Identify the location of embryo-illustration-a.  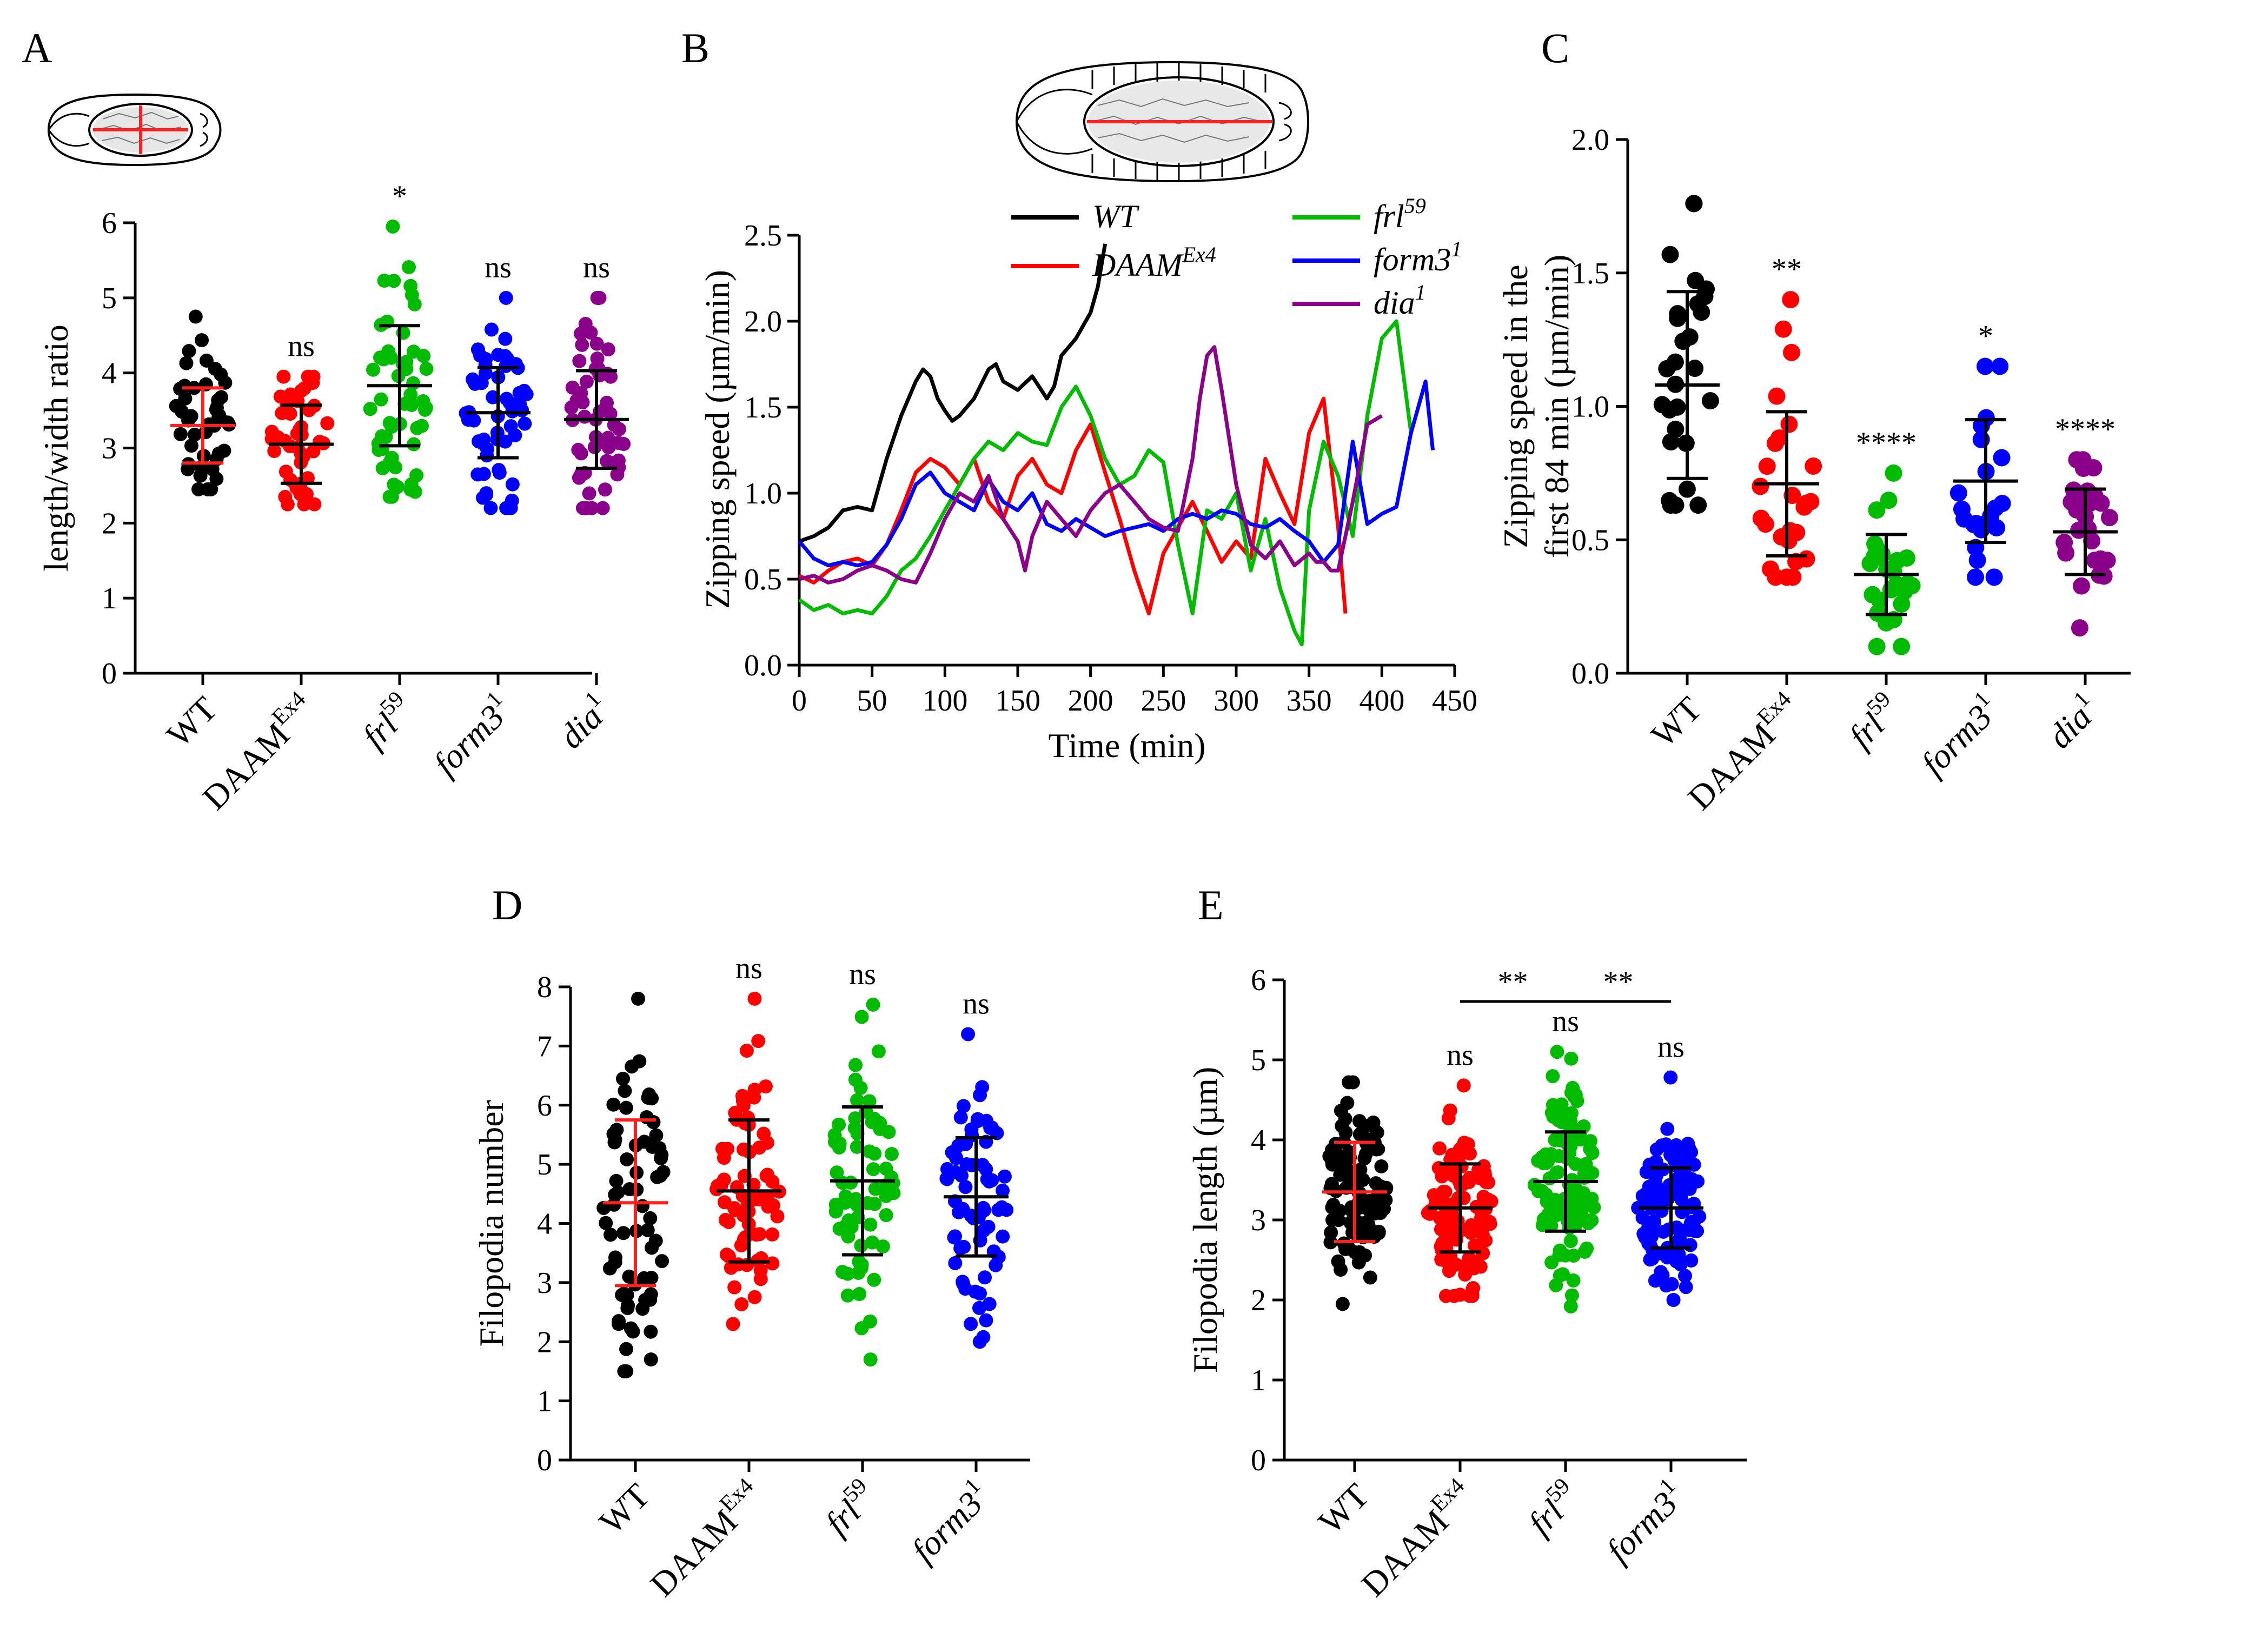
(135, 130).